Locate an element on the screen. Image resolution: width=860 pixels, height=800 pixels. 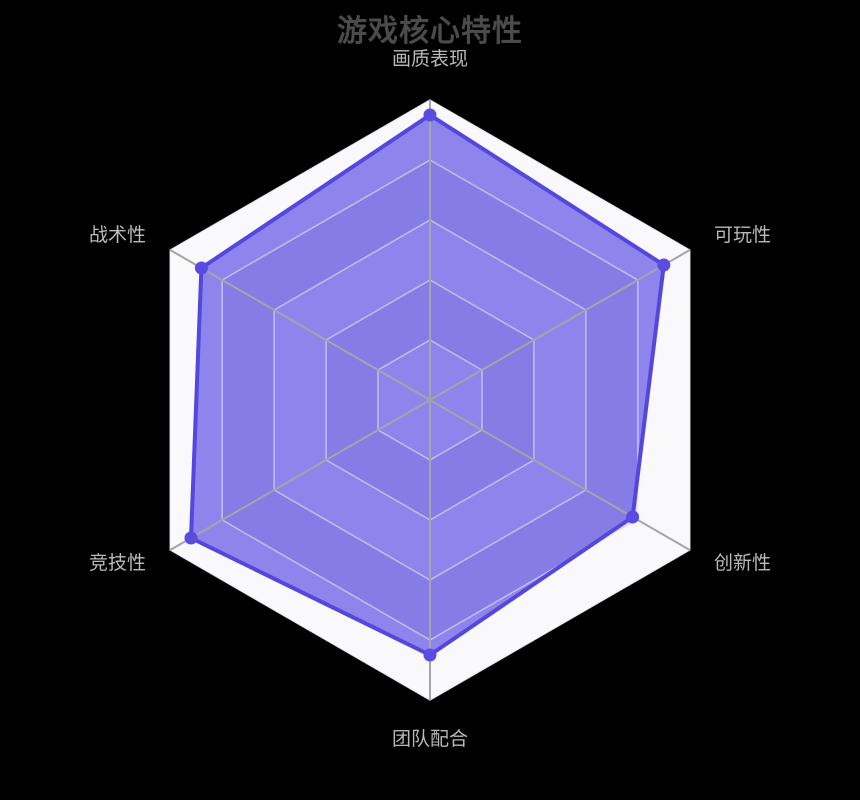
axis-label-4: 竞技性 is located at coordinates (117, 563).